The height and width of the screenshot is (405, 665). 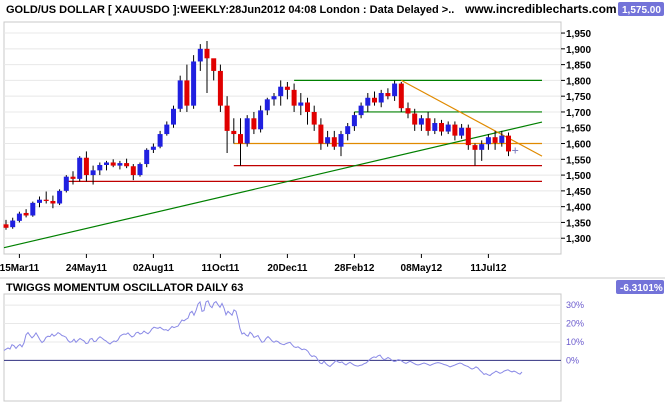 I want to click on price-tick-label: 1,550, so click(x=578, y=160).